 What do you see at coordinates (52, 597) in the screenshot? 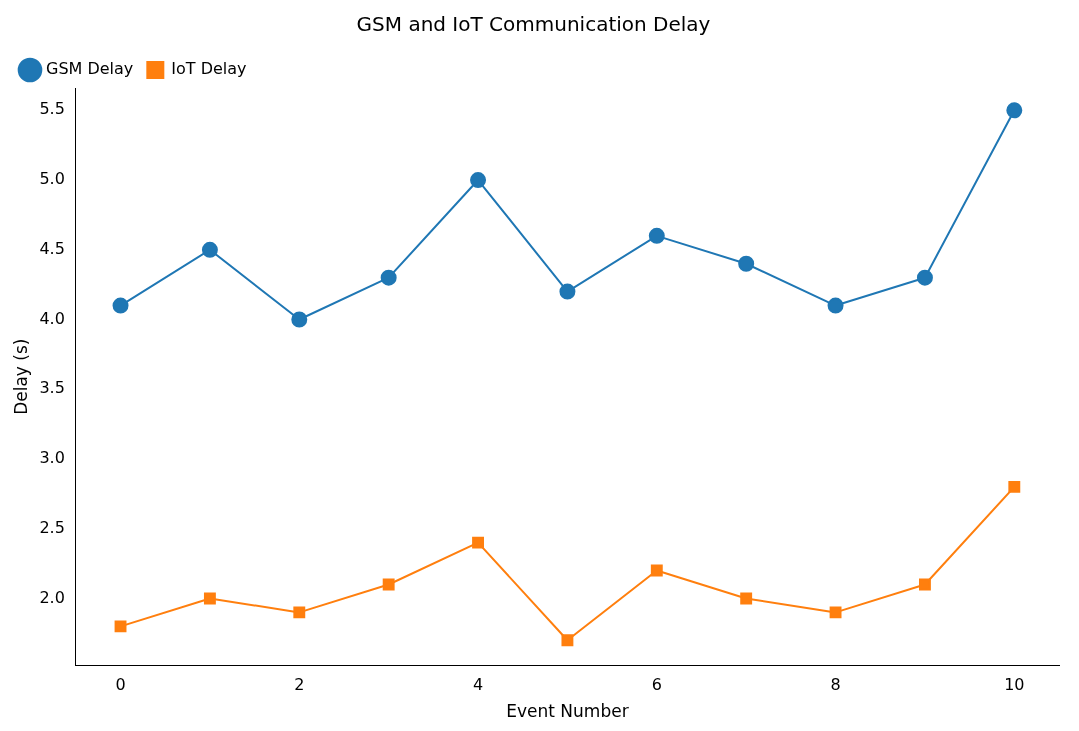
I see `y-tick-label: 2.0` at bounding box center [52, 597].